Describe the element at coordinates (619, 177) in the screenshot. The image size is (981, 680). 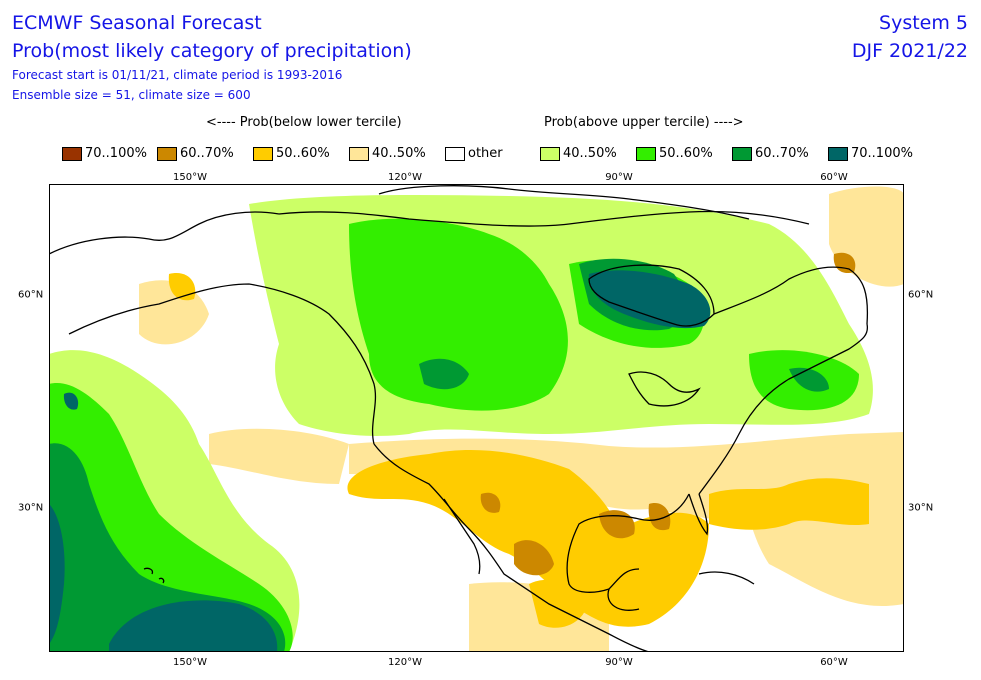
I see `lon-label-top-90w: 90°W` at that location.